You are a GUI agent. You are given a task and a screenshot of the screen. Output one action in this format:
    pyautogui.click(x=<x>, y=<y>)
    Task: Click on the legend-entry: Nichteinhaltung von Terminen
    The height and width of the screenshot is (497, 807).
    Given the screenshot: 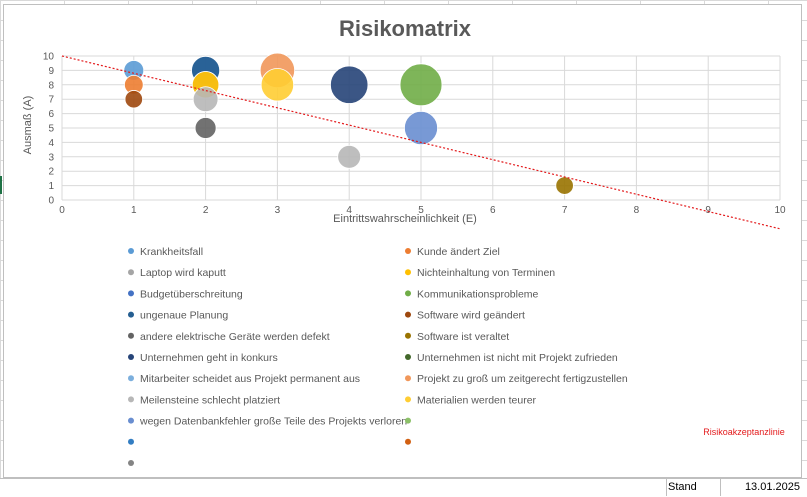 What is the action you would take?
    pyautogui.click(x=486, y=273)
    